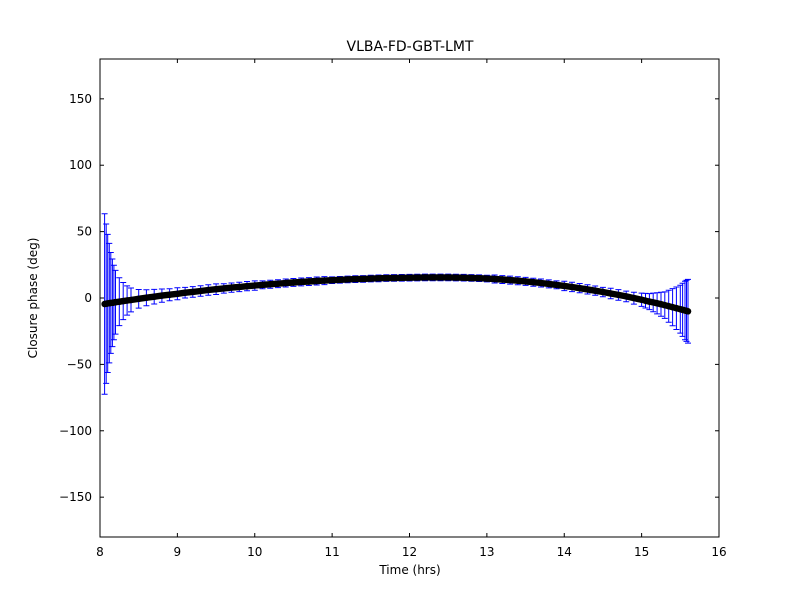  What do you see at coordinates (84, 232) in the screenshot?
I see `y-tick-label: 50` at bounding box center [84, 232].